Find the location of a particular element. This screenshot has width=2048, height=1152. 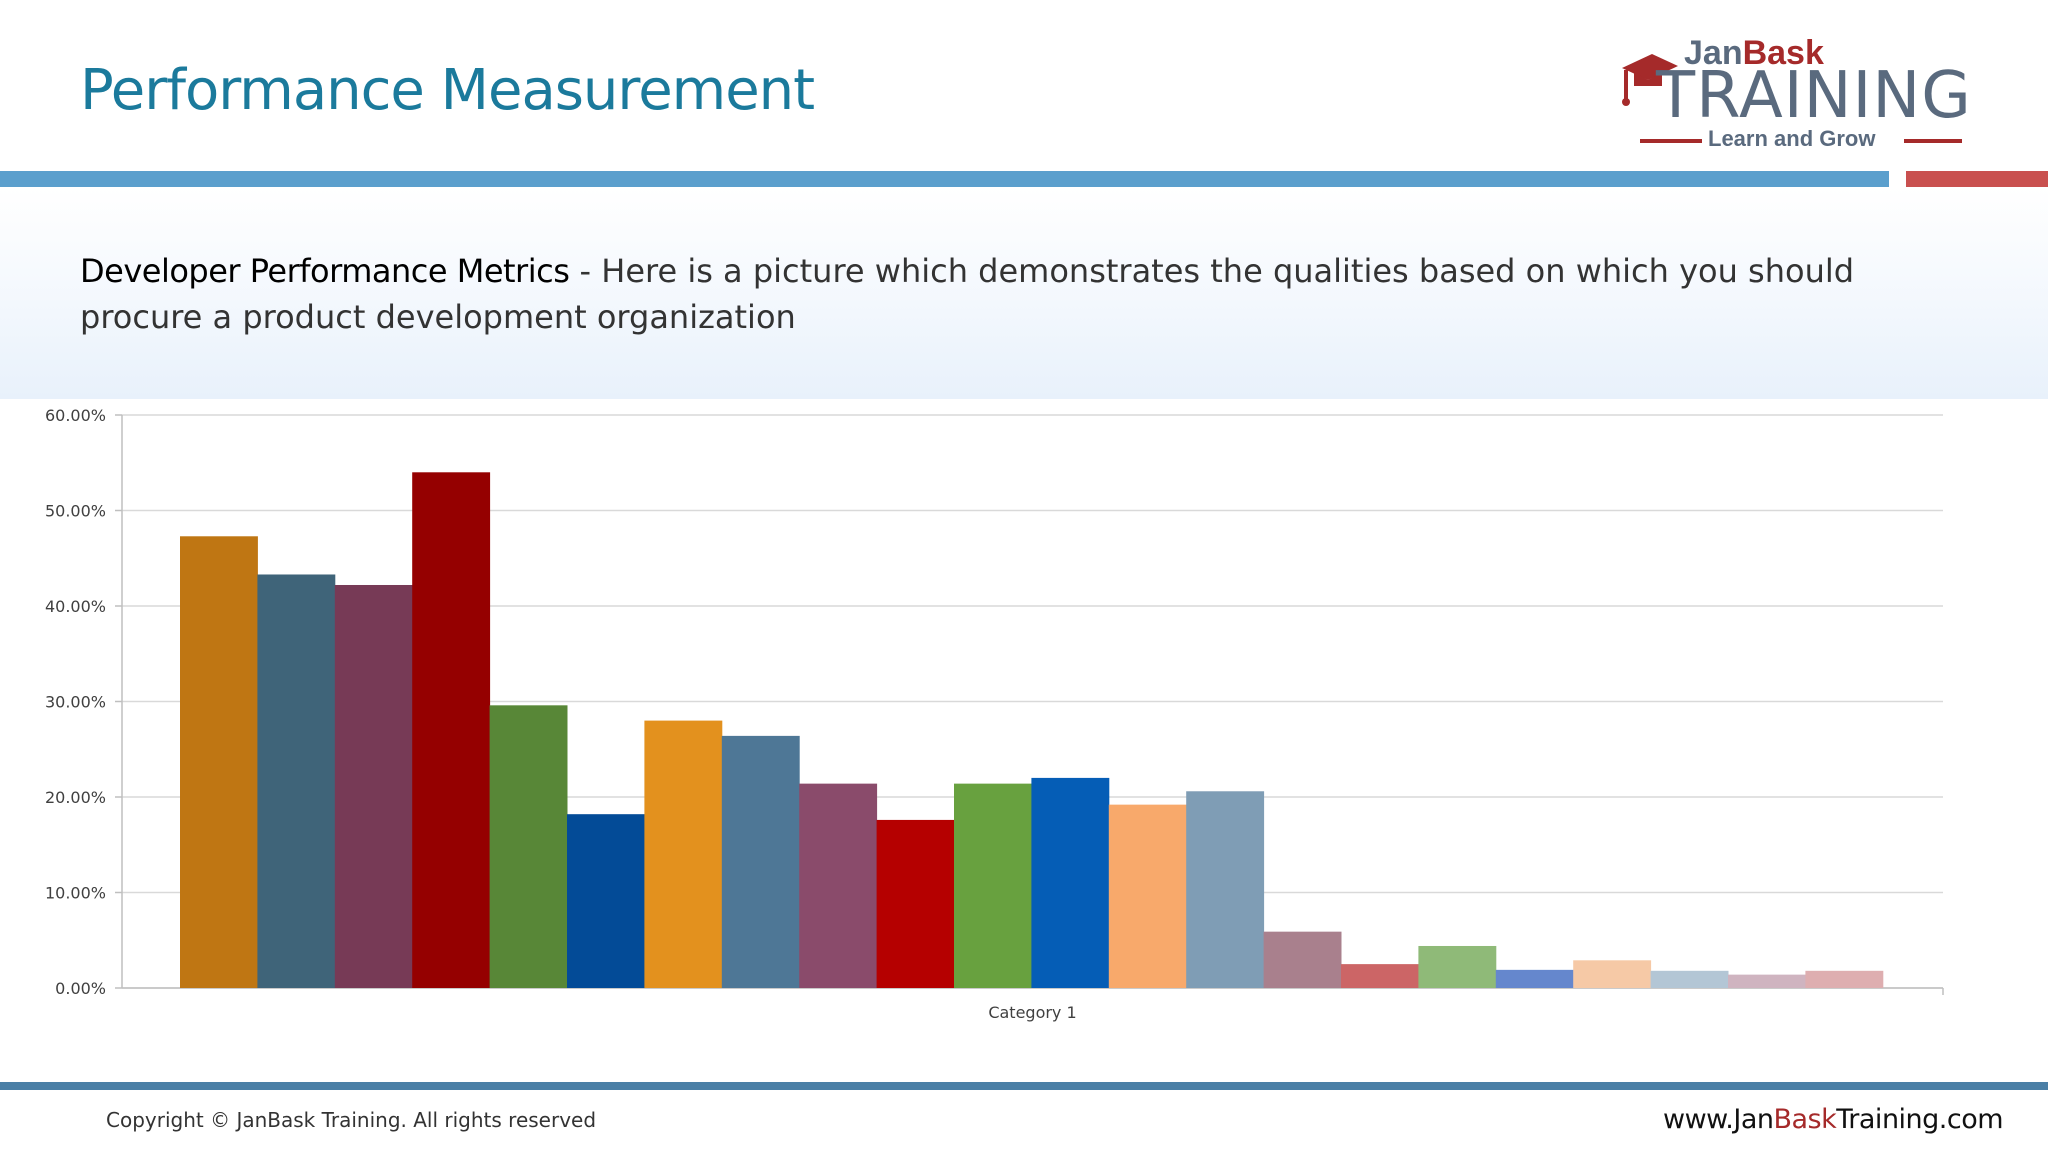

logo-brand-jan: Jan is located at coordinates (1713, 53).